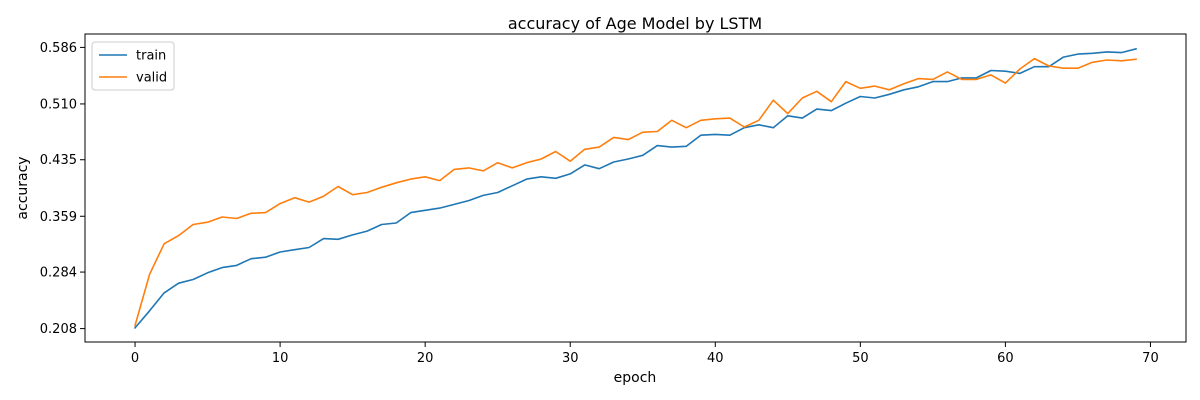 The height and width of the screenshot is (400, 1200). What do you see at coordinates (1005, 358) in the screenshot?
I see `x-tick-label: 60` at bounding box center [1005, 358].